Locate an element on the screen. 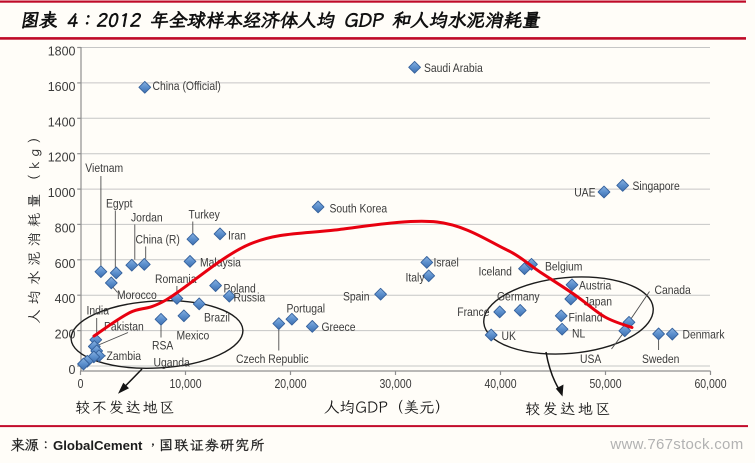  svg-text: Portugal is located at coordinates (306, 309).